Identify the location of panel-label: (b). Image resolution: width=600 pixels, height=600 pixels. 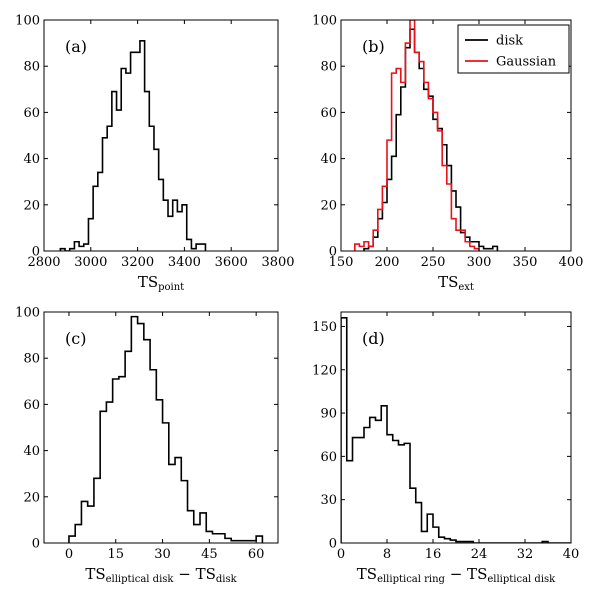
(373, 46).